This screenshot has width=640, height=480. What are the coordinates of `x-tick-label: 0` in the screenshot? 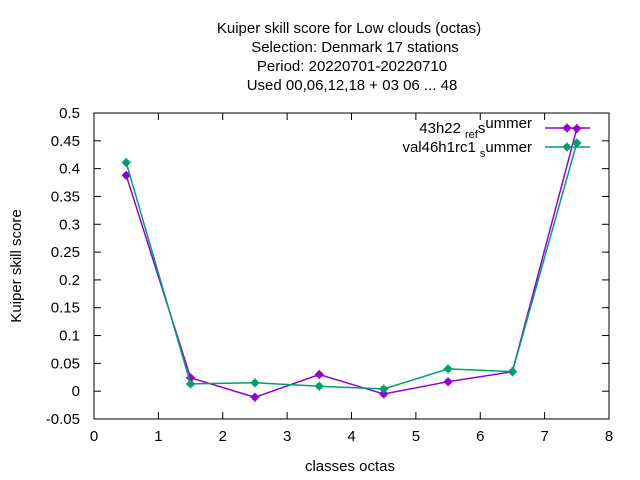 It's located at (94, 436).